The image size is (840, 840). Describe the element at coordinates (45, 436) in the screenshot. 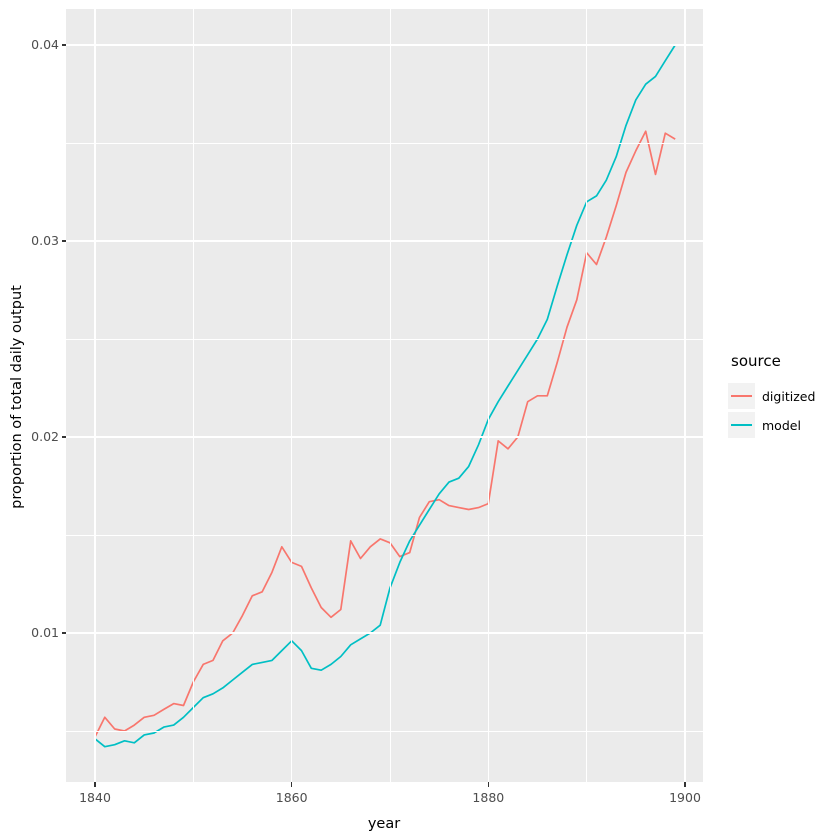

I see `y-tick-label: 0.02` at that location.